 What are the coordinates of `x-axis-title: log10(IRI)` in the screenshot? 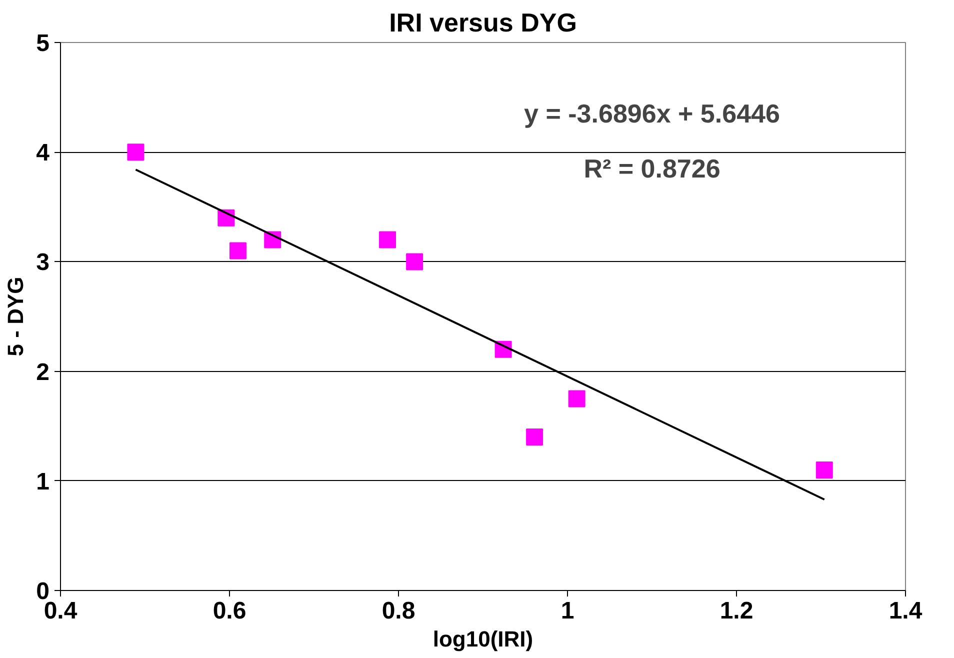 It's located at (483, 639).